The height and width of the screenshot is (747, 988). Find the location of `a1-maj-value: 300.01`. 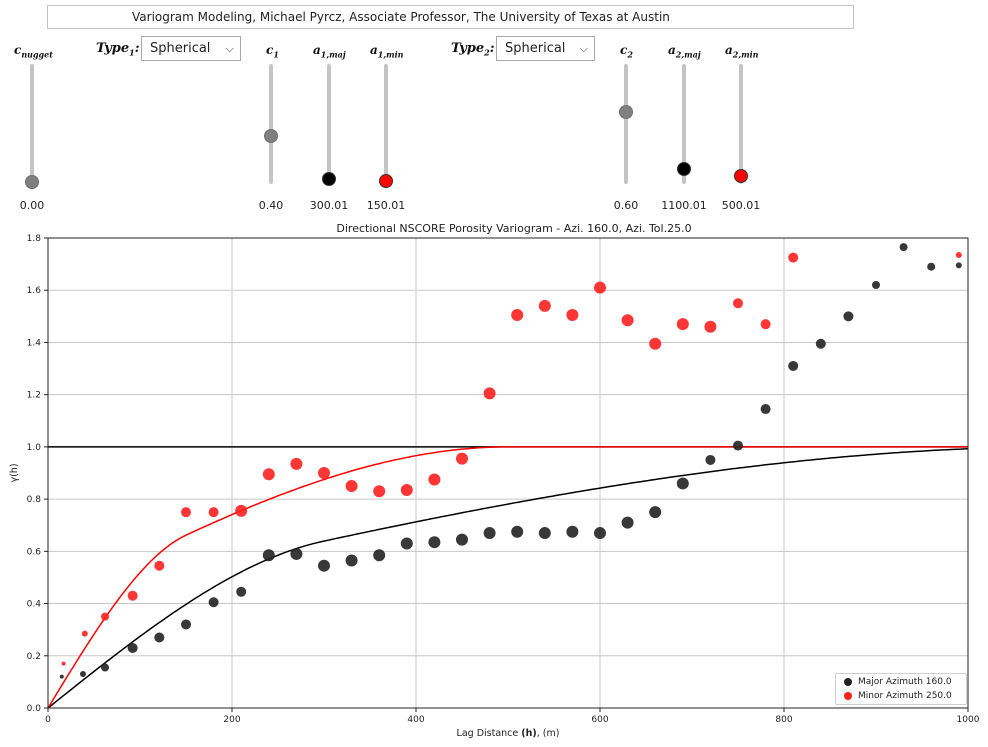

a1-maj-value: 300.01 is located at coordinates (329, 205).